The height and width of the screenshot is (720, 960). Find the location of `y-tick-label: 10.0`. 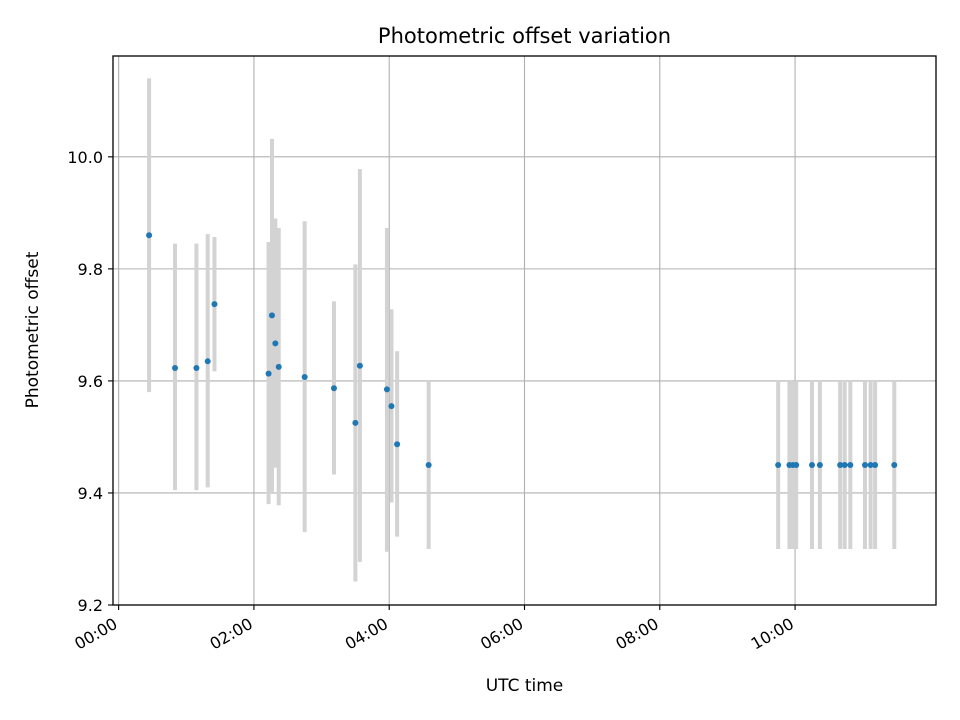

y-tick-label: 10.0 is located at coordinates (85, 157).